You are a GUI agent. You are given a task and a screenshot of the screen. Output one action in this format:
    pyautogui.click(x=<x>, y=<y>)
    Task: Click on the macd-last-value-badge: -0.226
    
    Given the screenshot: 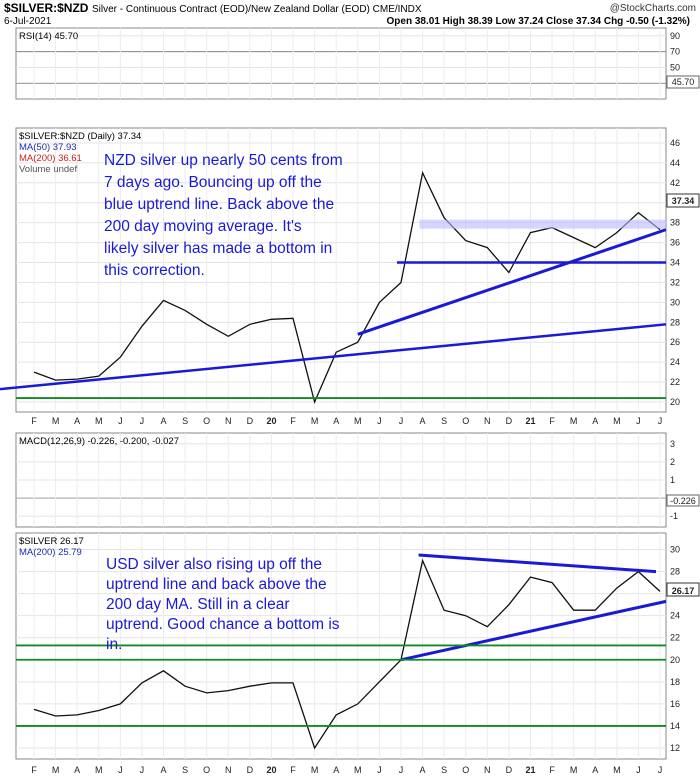 What is the action you would take?
    pyautogui.click(x=683, y=500)
    